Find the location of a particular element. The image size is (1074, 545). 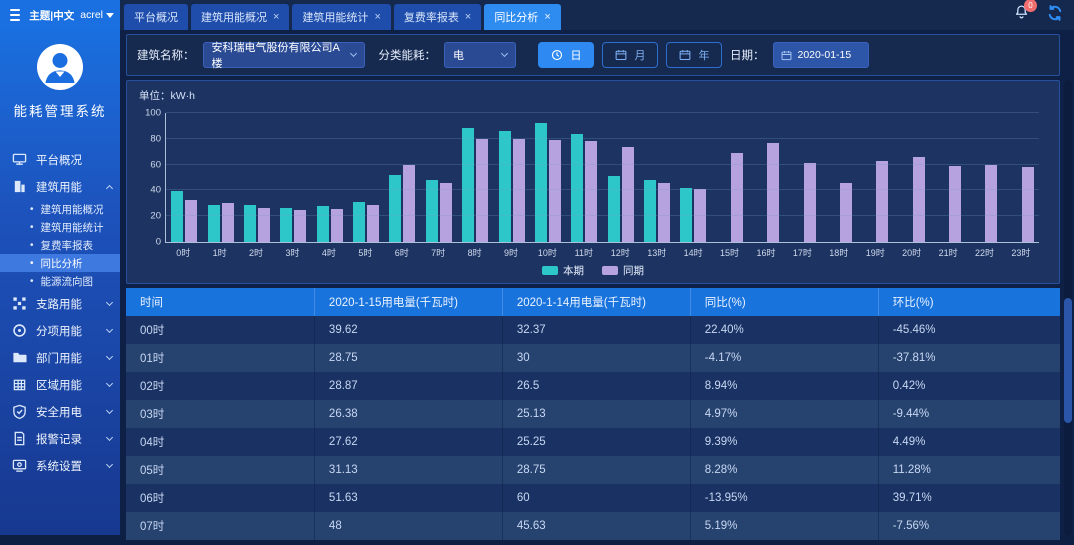

topbar-left: 主题|中文 acrel is located at coordinates (60, 15).